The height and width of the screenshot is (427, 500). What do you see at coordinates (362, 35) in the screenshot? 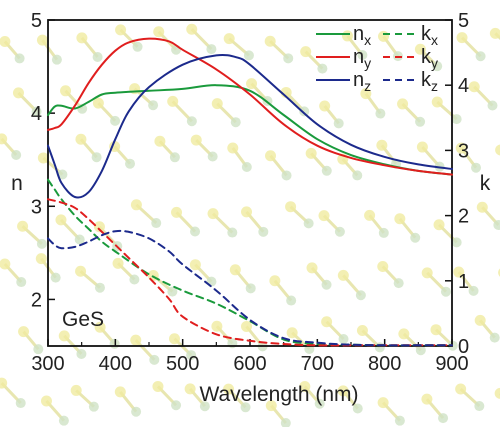
I see `legend-label-nx: nx` at bounding box center [362, 35].